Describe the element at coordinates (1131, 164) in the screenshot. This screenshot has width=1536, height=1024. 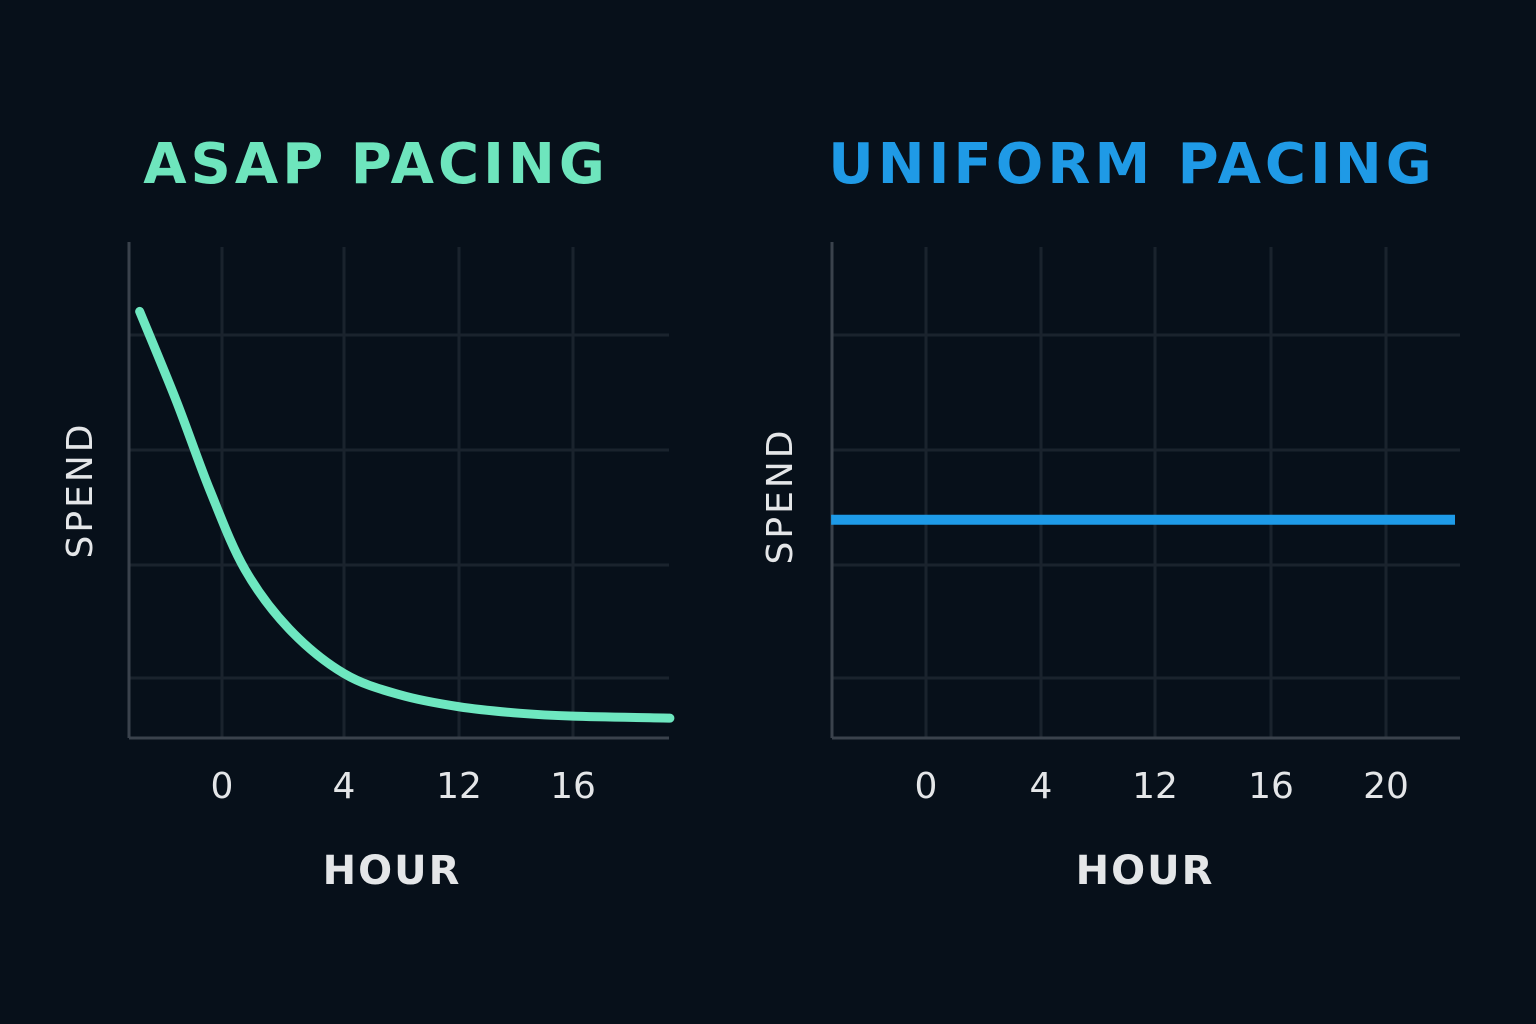
I see `chart-title: UNIFORM PACING` at that location.